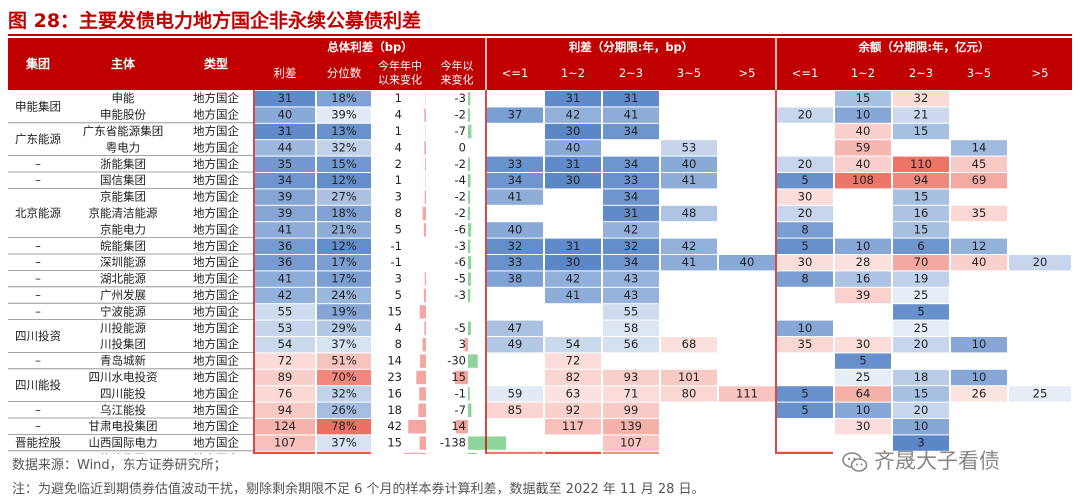 The image size is (1080, 502). I want to click on bucket-balance-value: 40, so click(863, 131).